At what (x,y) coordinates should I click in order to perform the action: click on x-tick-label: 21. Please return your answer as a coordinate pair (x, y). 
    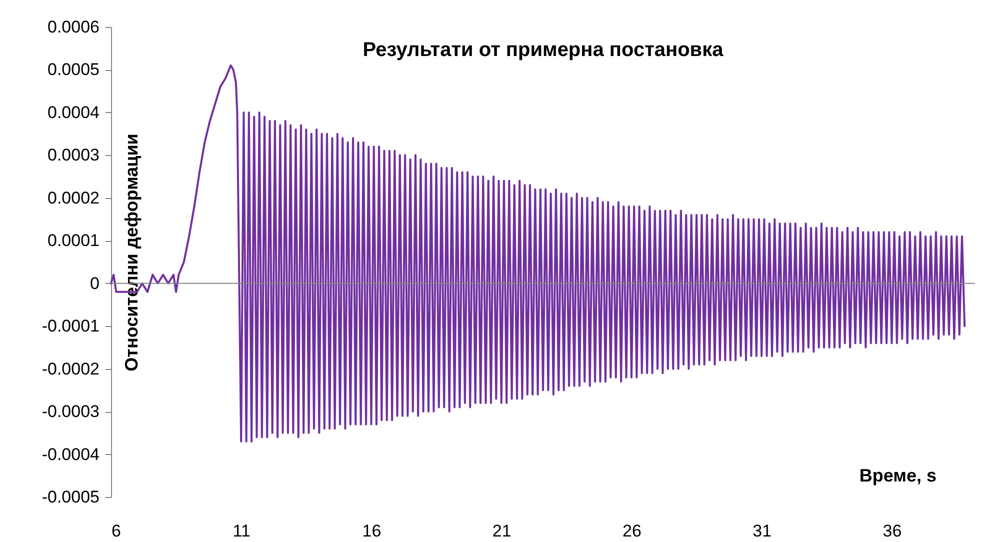
    Looking at the image, I should click on (502, 531).